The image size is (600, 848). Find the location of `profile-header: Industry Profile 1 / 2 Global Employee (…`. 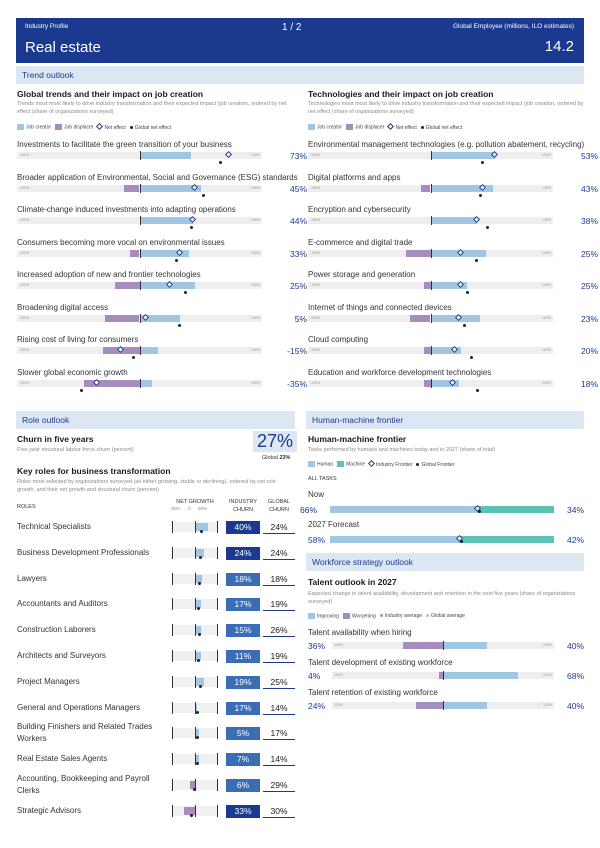

profile-header: Industry Profile 1 / 2 Global Employee (… is located at coordinates (300, 40).